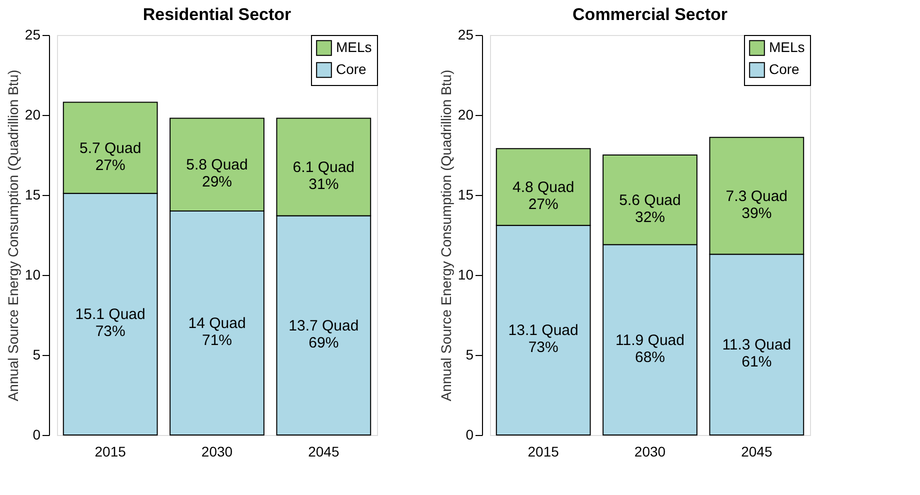 The height and width of the screenshot is (495, 920). What do you see at coordinates (543, 339) in the screenshot?
I see `data-label: 13.1 Quad 73%` at bounding box center [543, 339].